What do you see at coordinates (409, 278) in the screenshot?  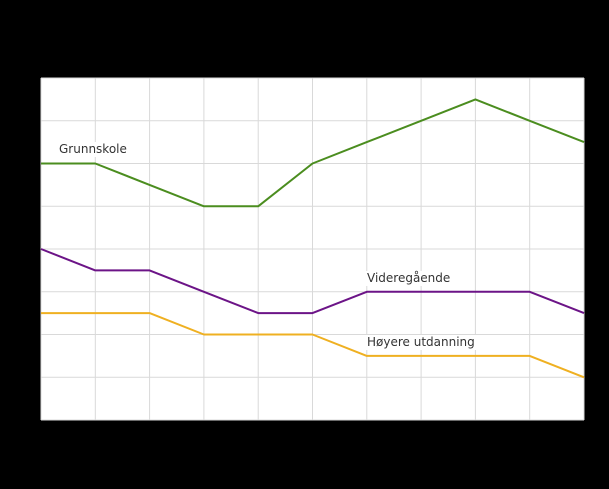 I see `label-videregaende: Videregående` at bounding box center [409, 278].